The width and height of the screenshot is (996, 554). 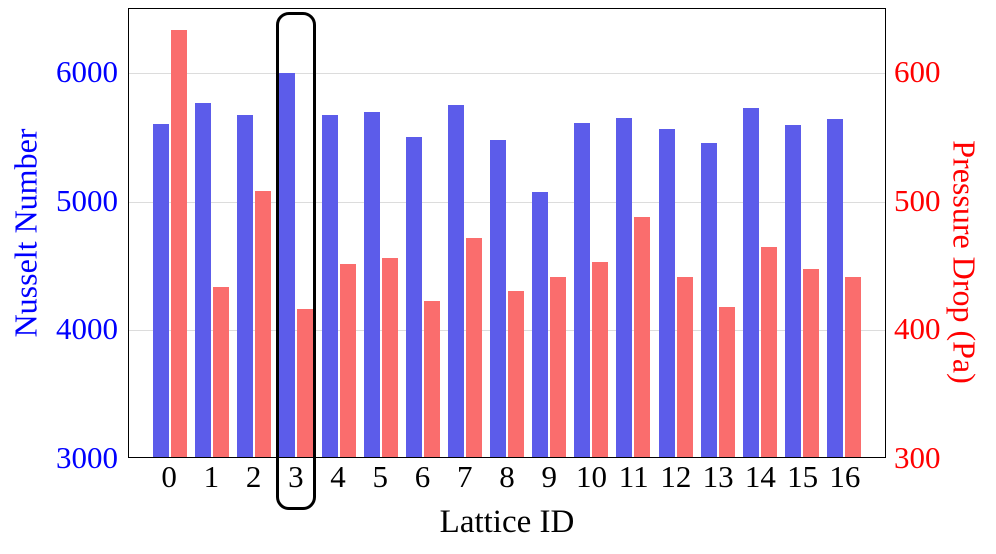 What do you see at coordinates (296, 476) in the screenshot?
I see `x-axis-tick-3: 3` at bounding box center [296, 476].